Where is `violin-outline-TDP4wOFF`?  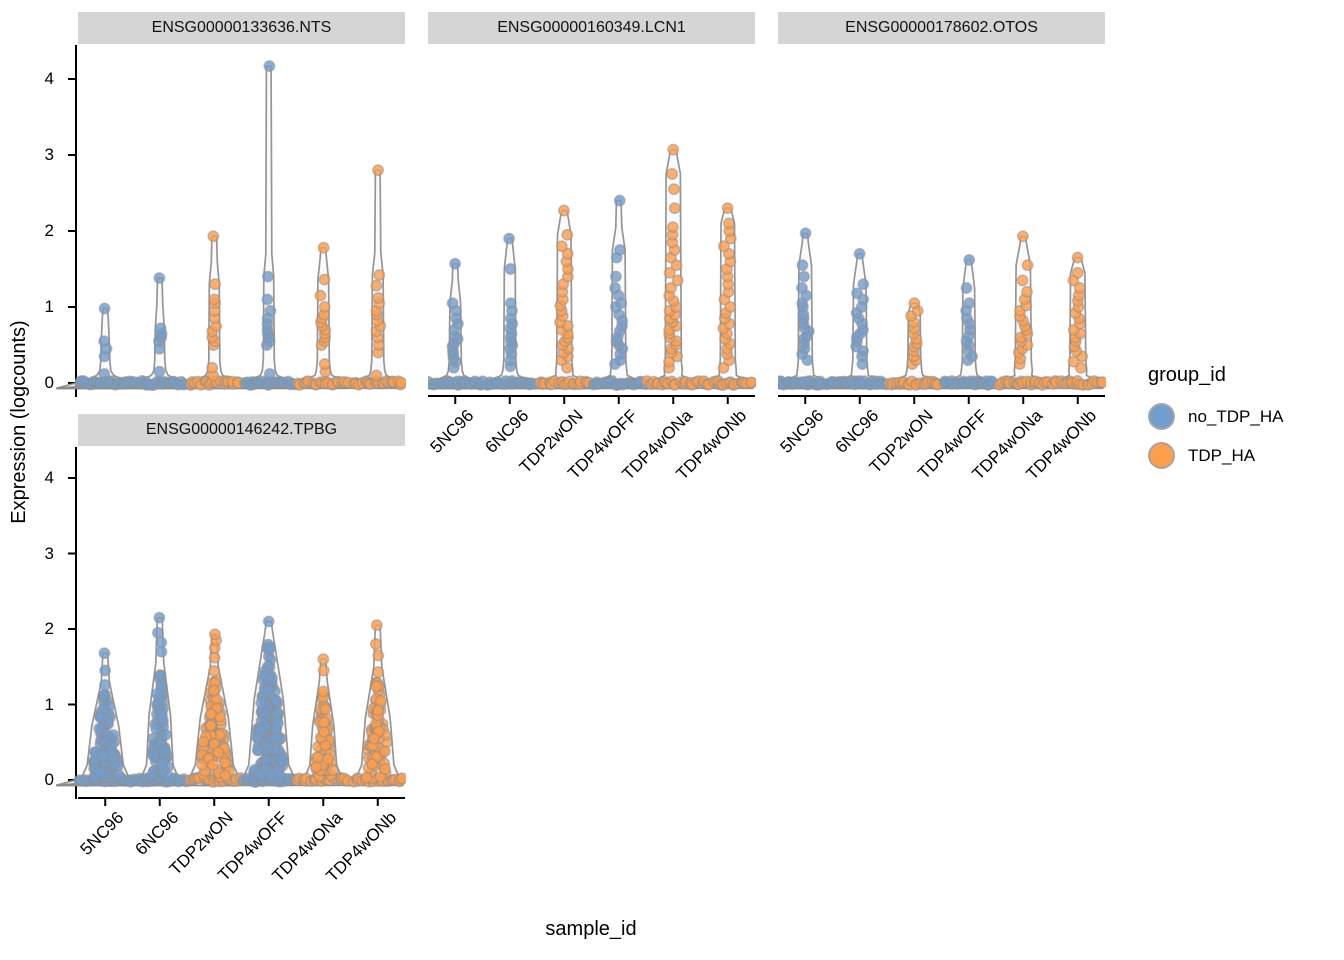
violin-outline-TDP4wOFF is located at coordinates (175, 227).